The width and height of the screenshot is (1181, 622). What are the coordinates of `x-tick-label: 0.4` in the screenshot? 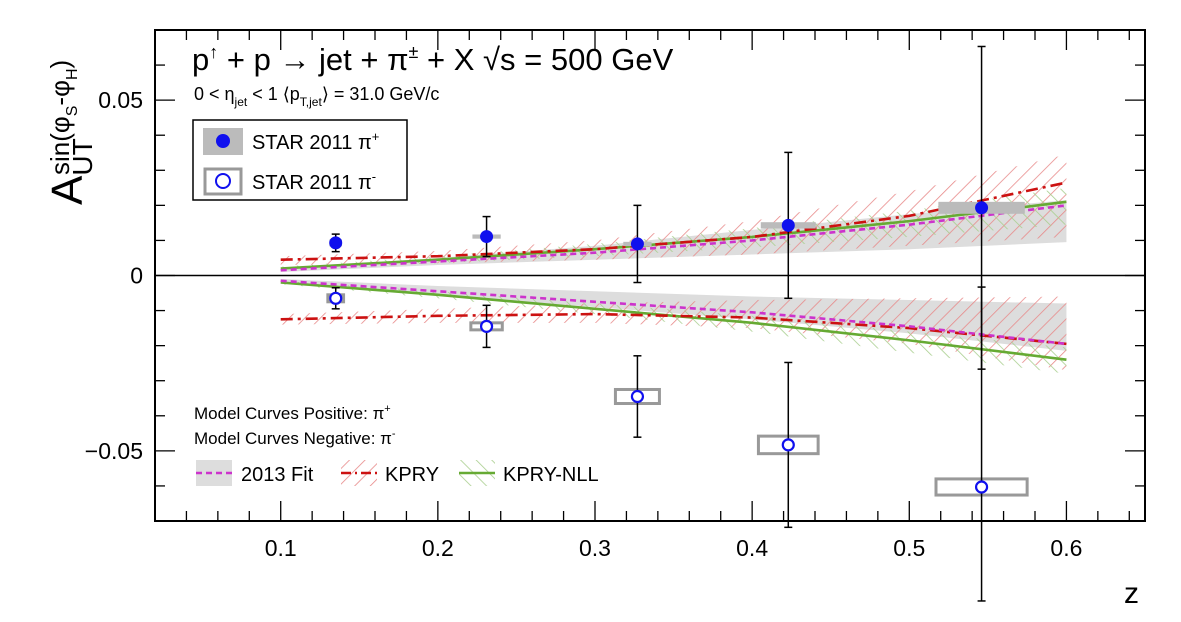 It's located at (752, 548).